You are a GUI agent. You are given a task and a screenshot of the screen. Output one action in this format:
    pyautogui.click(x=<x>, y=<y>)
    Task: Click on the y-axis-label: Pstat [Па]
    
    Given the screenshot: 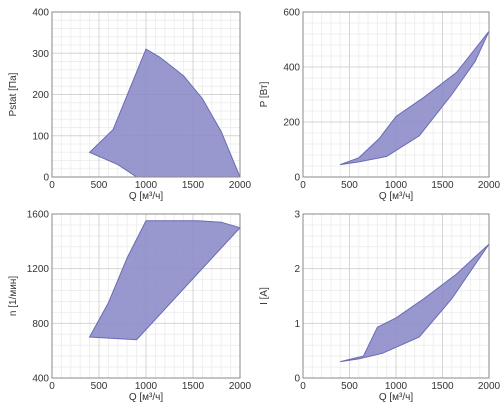 What is the action you would take?
    pyautogui.click(x=13, y=94)
    